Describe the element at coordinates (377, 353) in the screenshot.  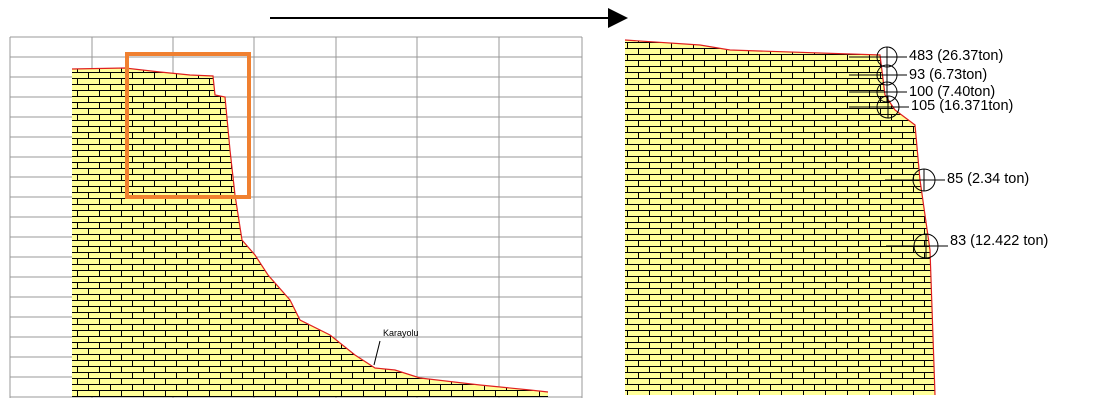
I see `road-leader` at that location.